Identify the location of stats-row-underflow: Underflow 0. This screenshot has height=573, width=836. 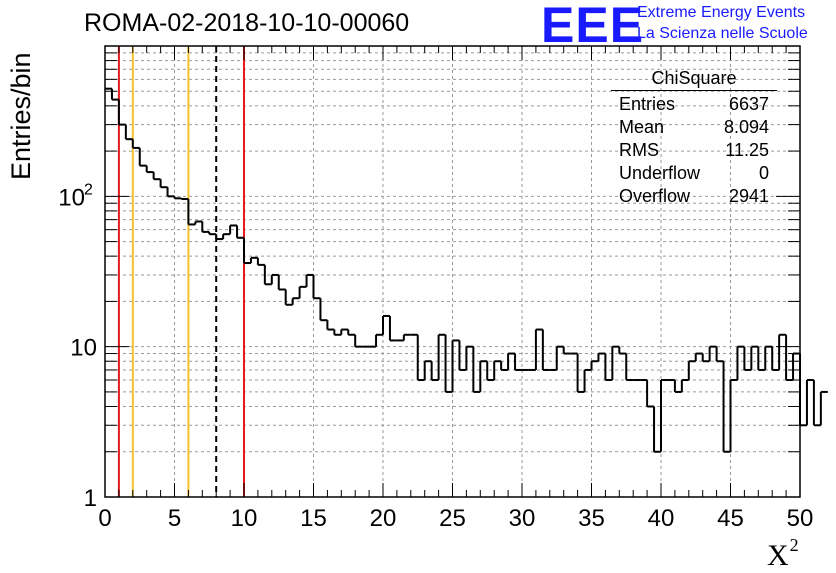
(694, 173).